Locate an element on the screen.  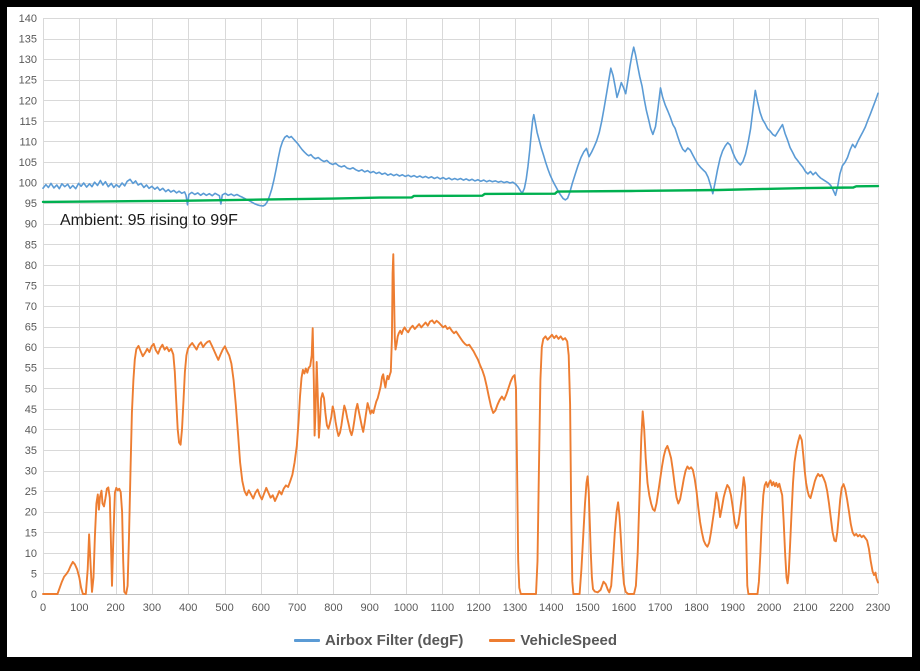
y-tick-label: 0 is located at coordinates (34, 595).